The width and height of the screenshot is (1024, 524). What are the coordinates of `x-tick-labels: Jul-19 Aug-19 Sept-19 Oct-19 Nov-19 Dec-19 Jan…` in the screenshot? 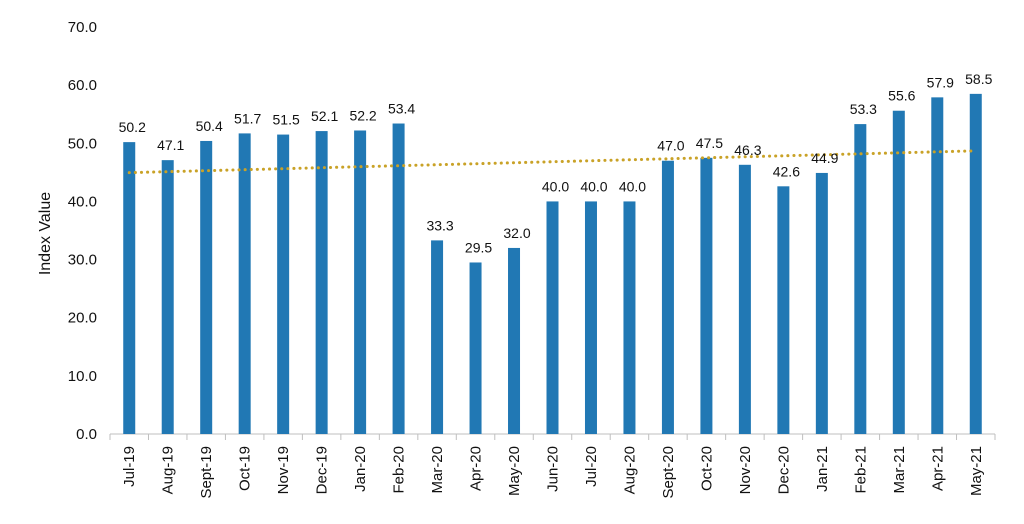 It's located at (553, 472).